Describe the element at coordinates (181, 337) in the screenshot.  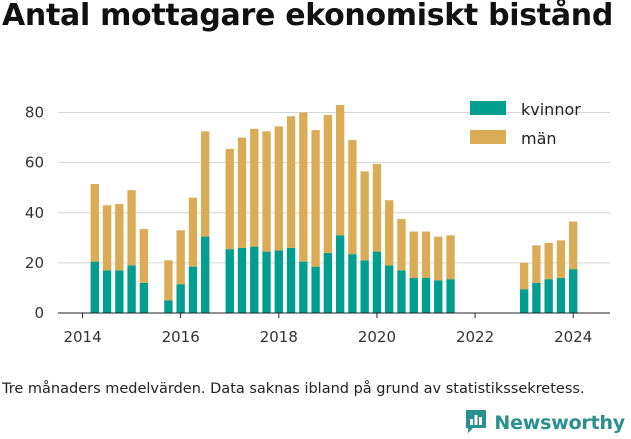
I see `x-tick-label: 2016` at that location.